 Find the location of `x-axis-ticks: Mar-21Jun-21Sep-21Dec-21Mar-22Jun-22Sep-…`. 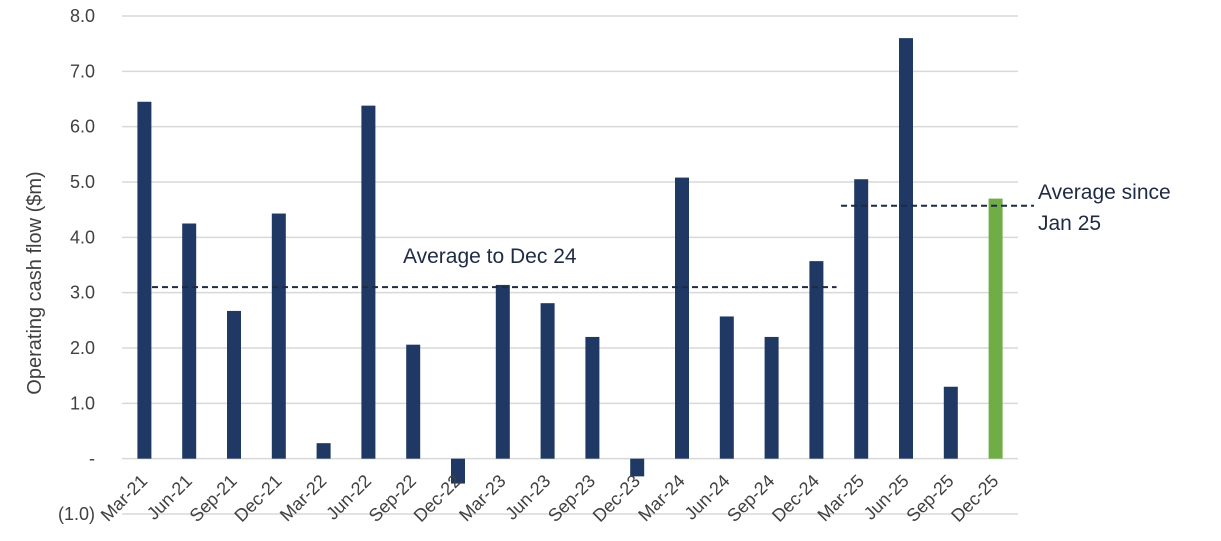

x-axis-ticks: Mar-21Jun-21Sep-21Dec-21Mar-22Jun-22Sep-… is located at coordinates (550, 498).